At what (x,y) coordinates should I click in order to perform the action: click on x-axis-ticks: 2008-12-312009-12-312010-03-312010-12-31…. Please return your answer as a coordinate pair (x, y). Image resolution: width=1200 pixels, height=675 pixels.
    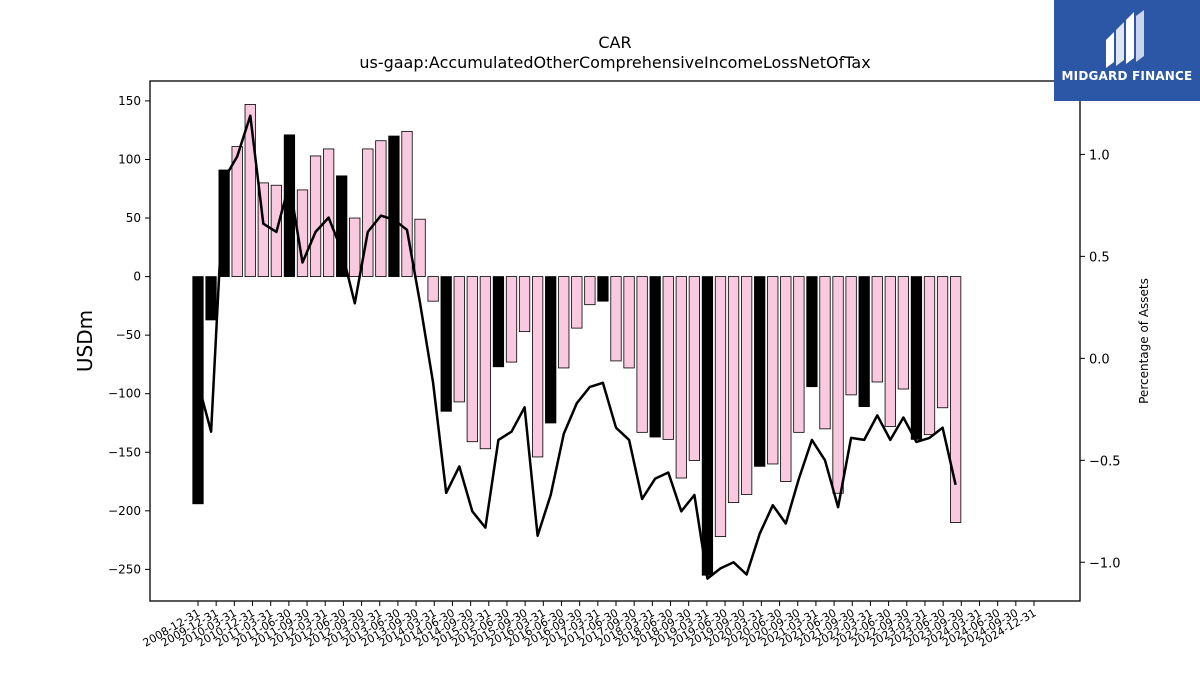
    Looking at the image, I should click on (590, 625).